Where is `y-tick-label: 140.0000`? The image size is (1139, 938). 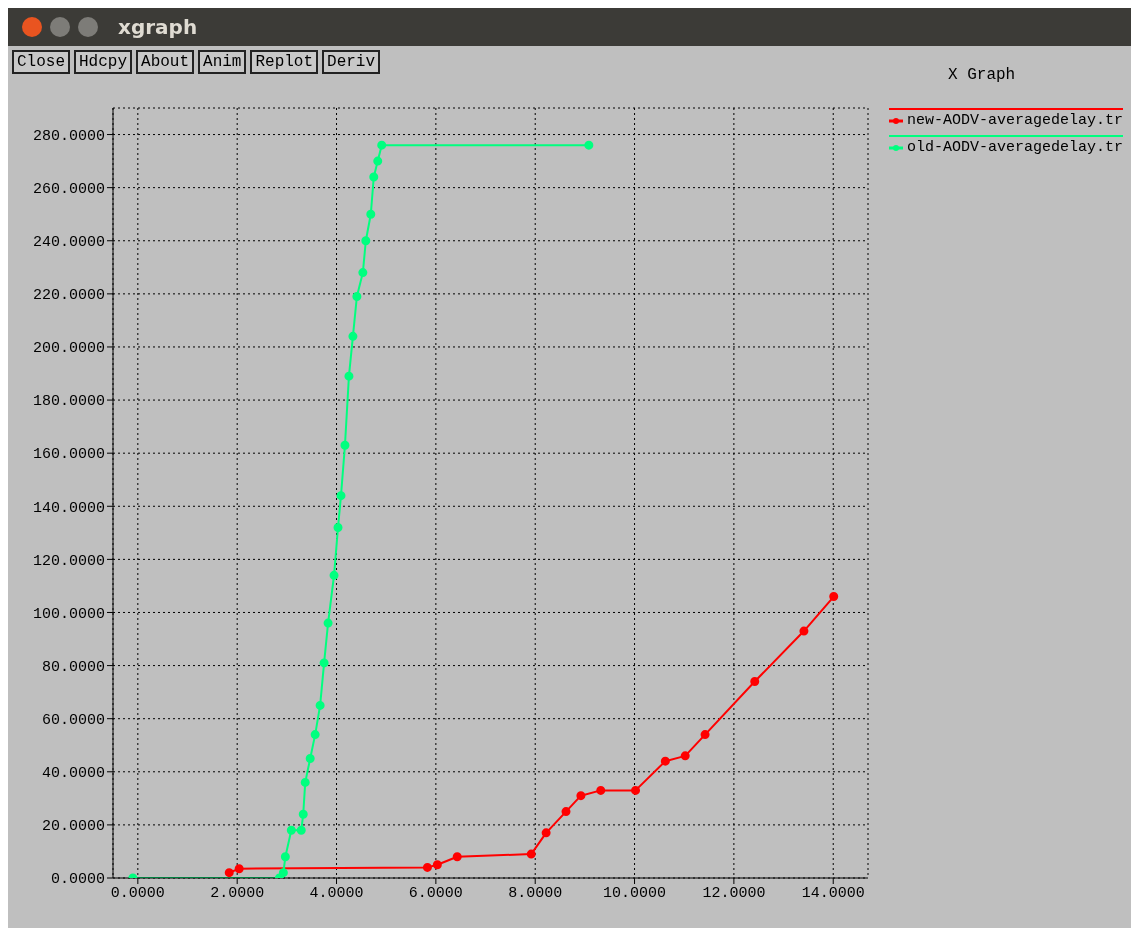
y-tick-label: 140.0000 is located at coordinates (68, 508).